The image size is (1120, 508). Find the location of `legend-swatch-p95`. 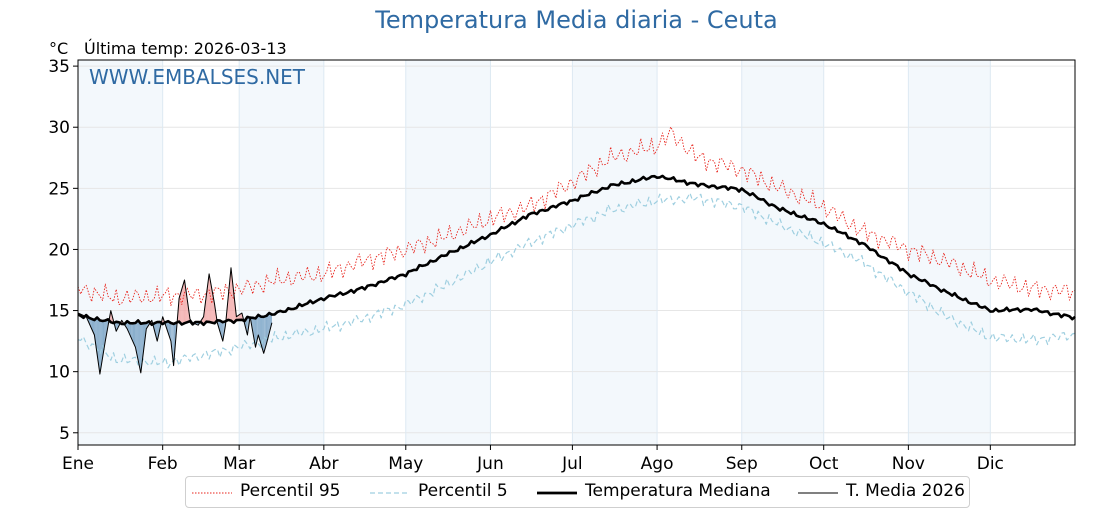

legend-swatch-p95 is located at coordinates (212, 493).